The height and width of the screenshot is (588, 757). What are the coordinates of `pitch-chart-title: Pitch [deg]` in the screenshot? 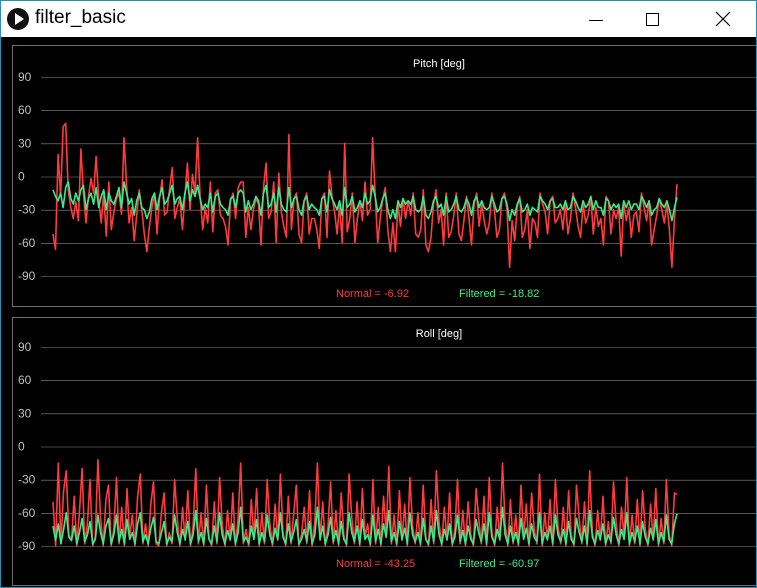 It's located at (439, 64).